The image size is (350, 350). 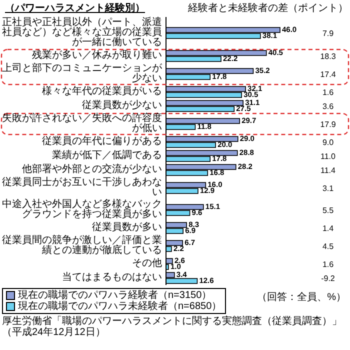 I want to click on y-tick-label: 正社員や正社員以外（パート、派遣社員など）など様々な立場の従業員が一緒に働いている, so click(x=82, y=32).